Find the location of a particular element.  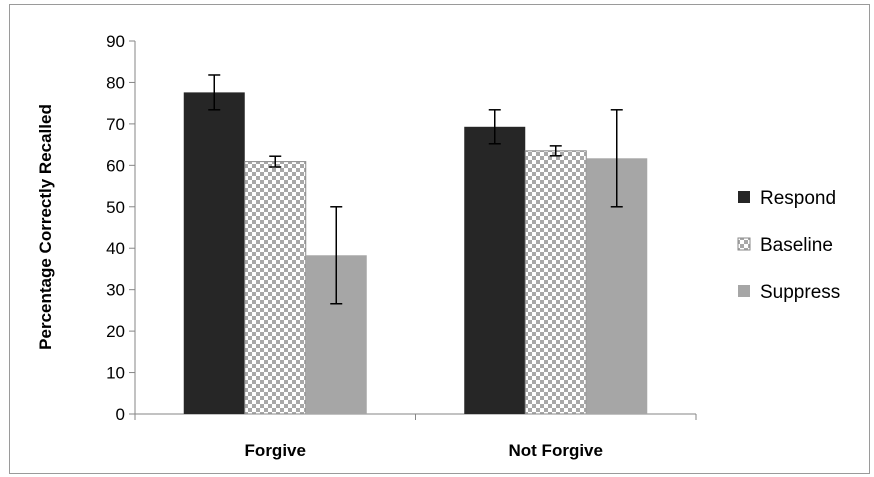

x-category-label: Forgive is located at coordinates (275, 450).